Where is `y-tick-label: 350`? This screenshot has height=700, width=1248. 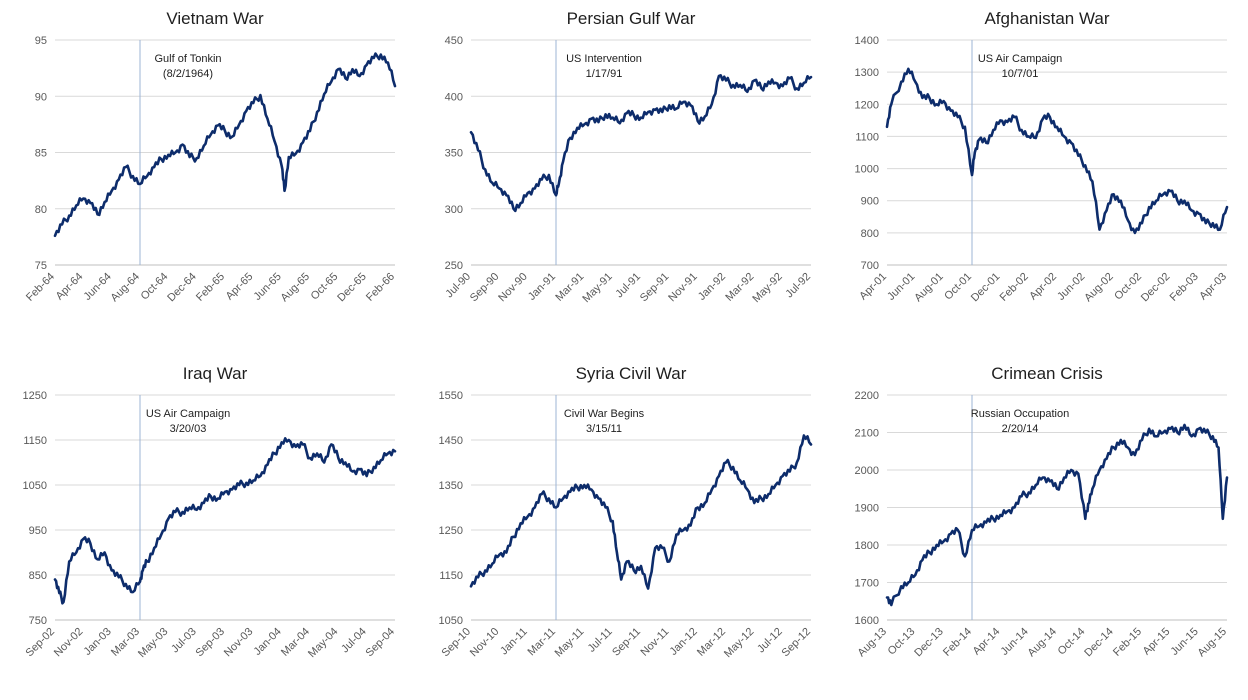 y-tick-label: 350 is located at coordinates (454, 154).